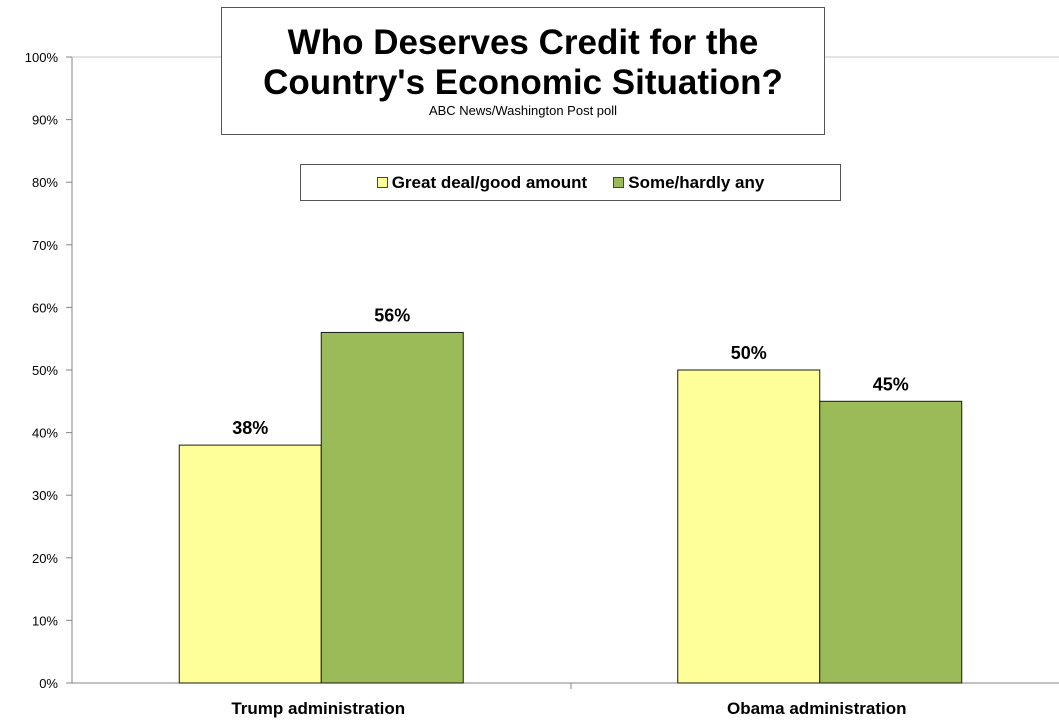 The width and height of the screenshot is (1059, 721). Describe the element at coordinates (619, 182) in the screenshot. I see `legend-swatch-some-hardly-any` at that location.